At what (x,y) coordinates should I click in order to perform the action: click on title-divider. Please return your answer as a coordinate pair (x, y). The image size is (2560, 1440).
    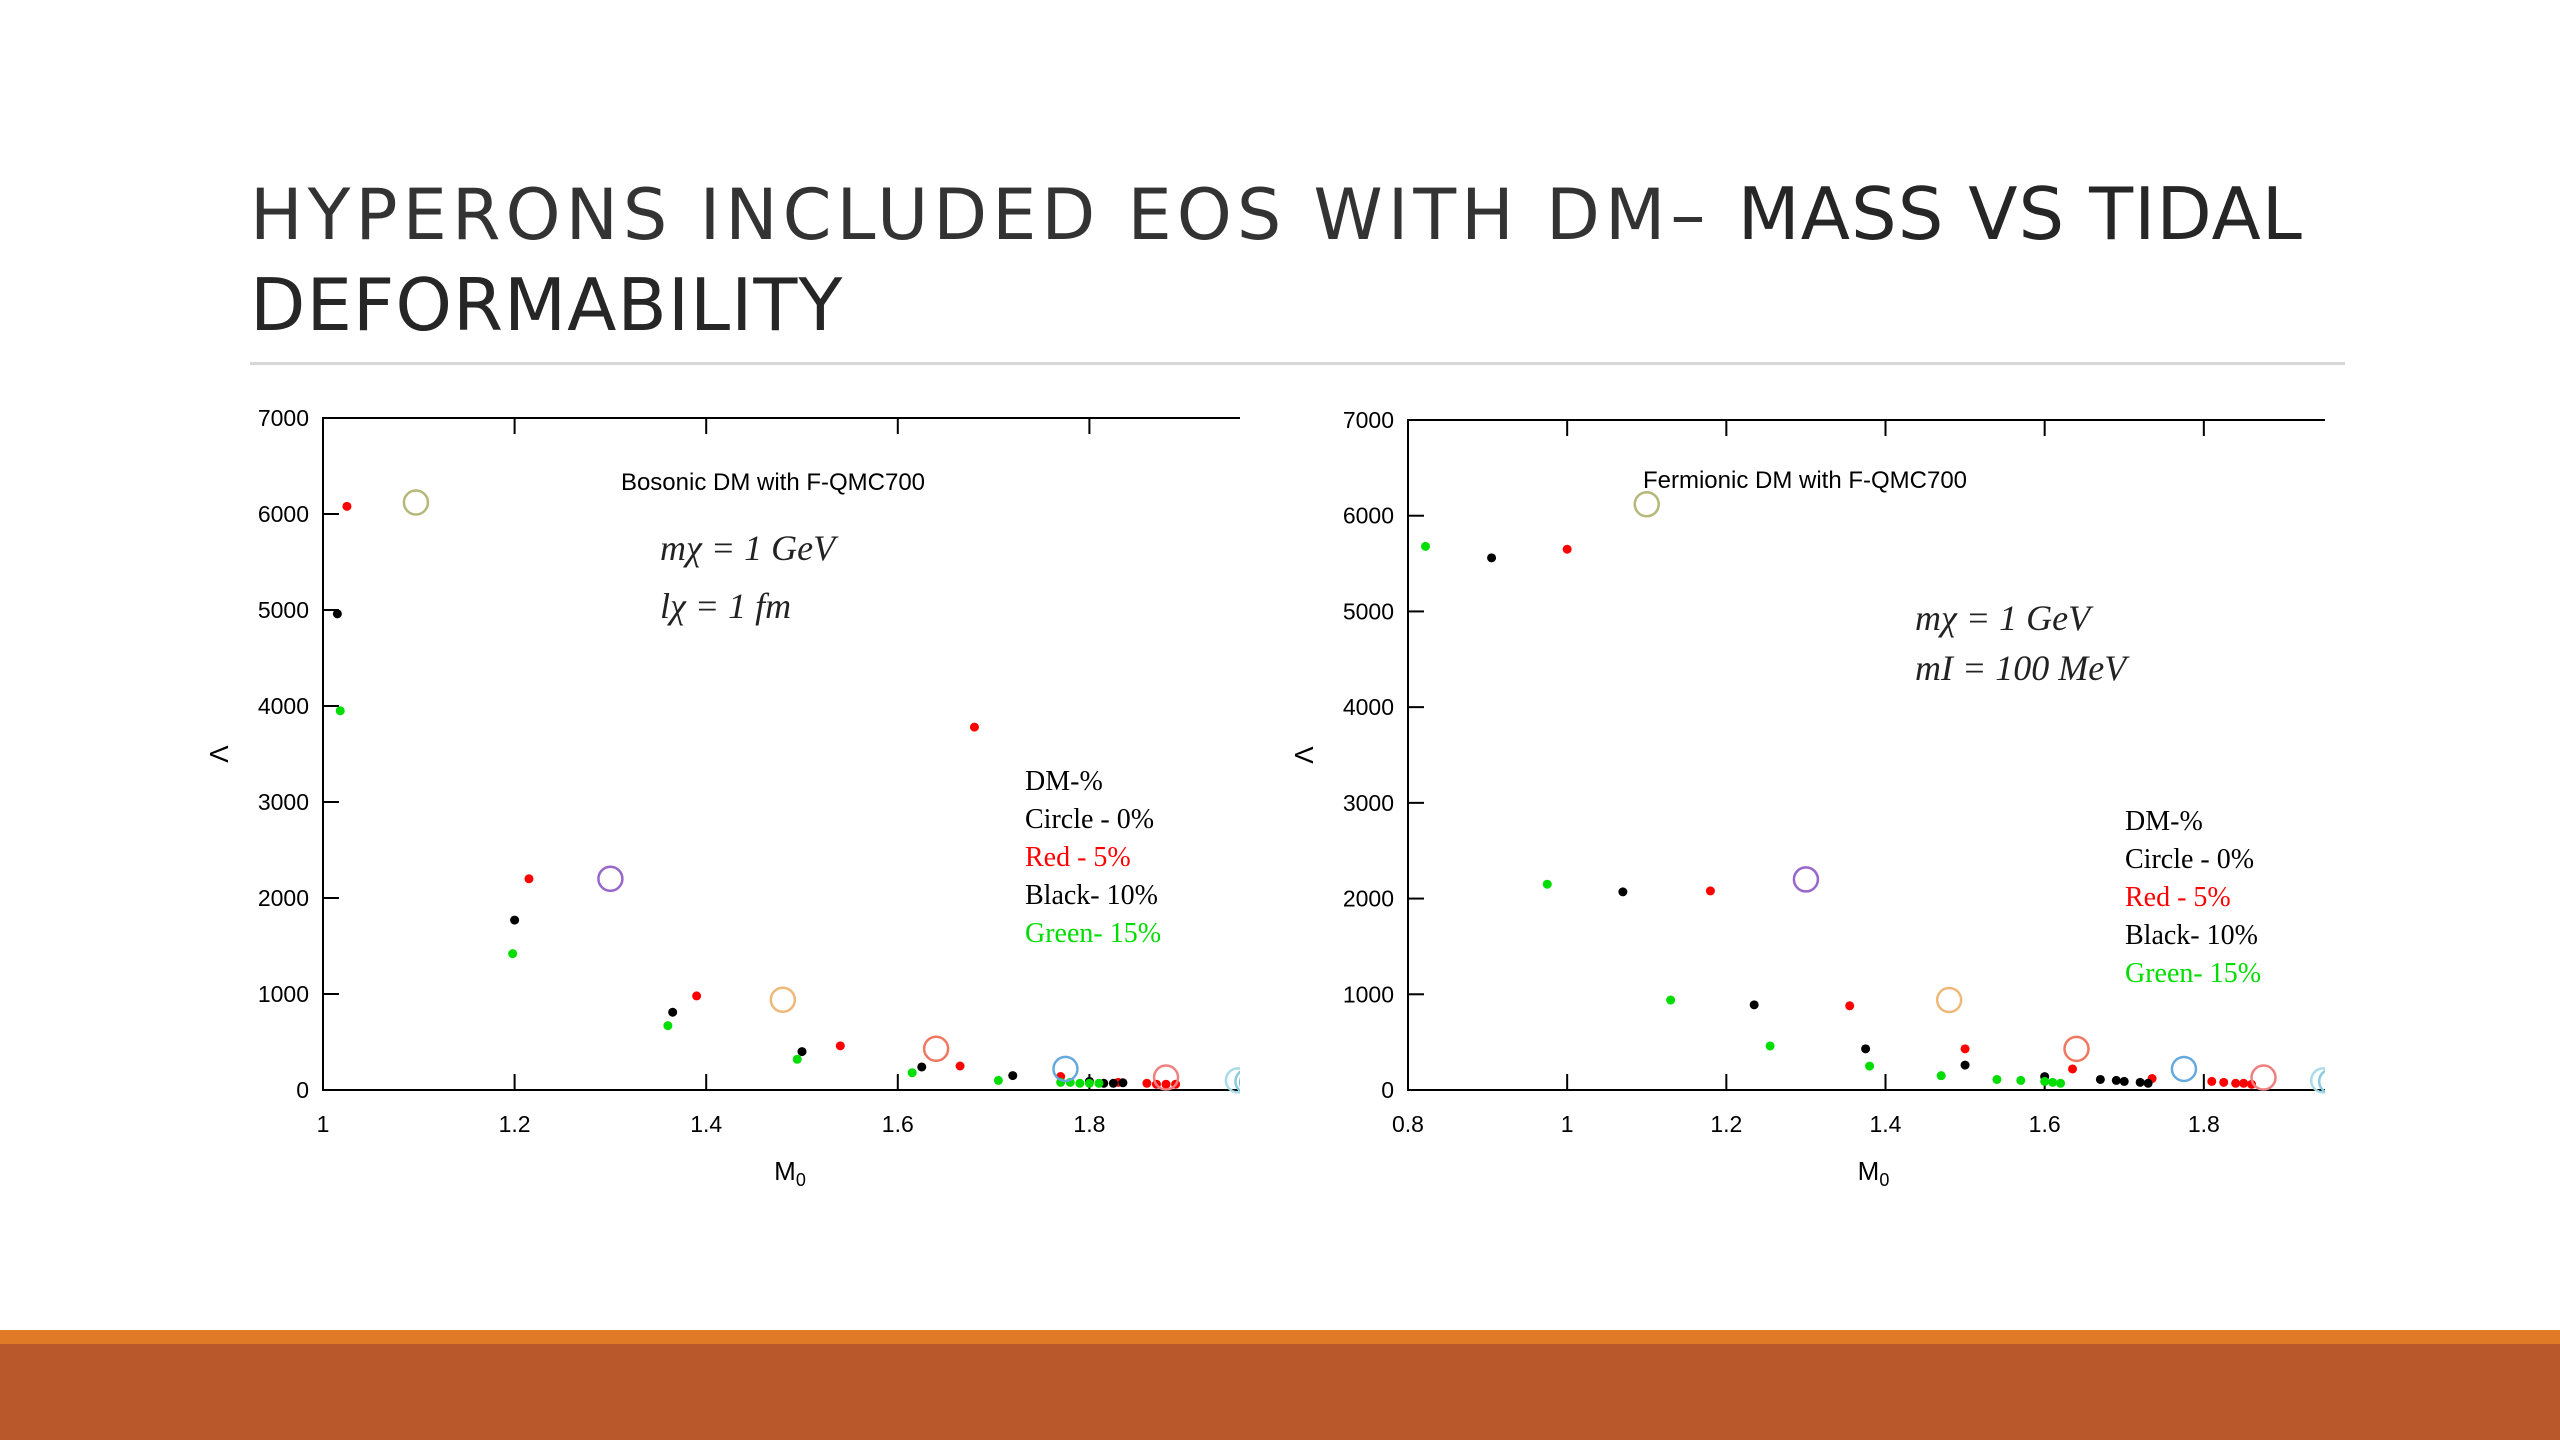
    Looking at the image, I should click on (1297, 363).